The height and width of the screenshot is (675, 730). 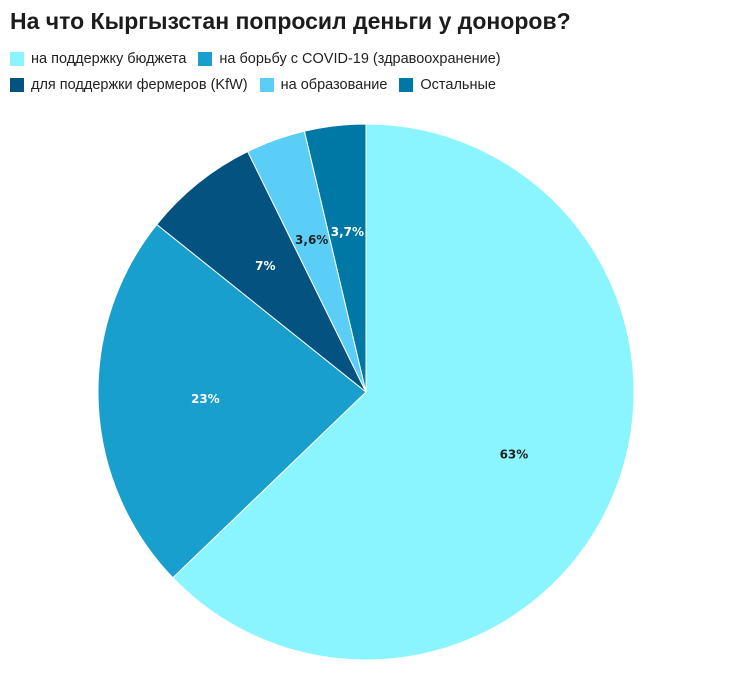 I want to click on legend-label: Остальные, so click(x=458, y=85).